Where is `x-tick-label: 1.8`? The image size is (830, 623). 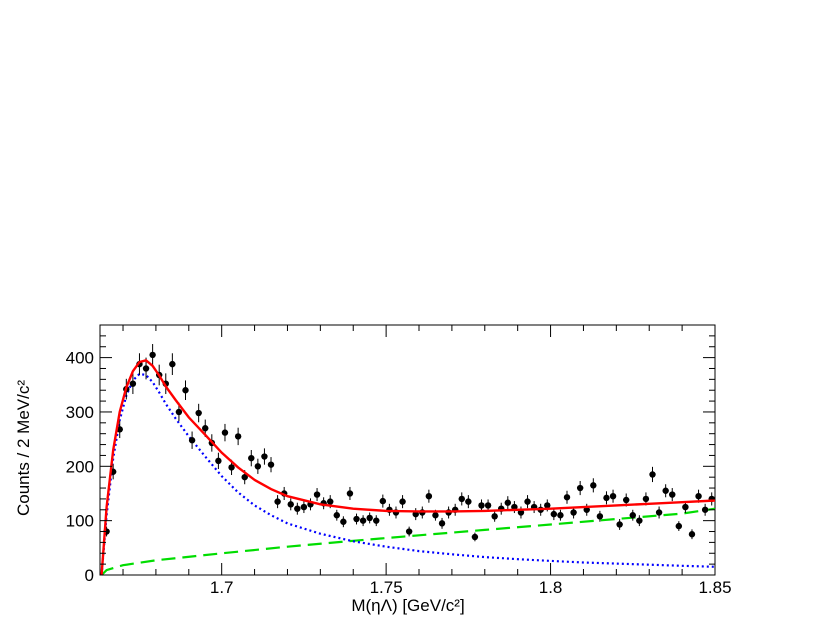
x-tick-label: 1.8 is located at coordinates (551, 587).